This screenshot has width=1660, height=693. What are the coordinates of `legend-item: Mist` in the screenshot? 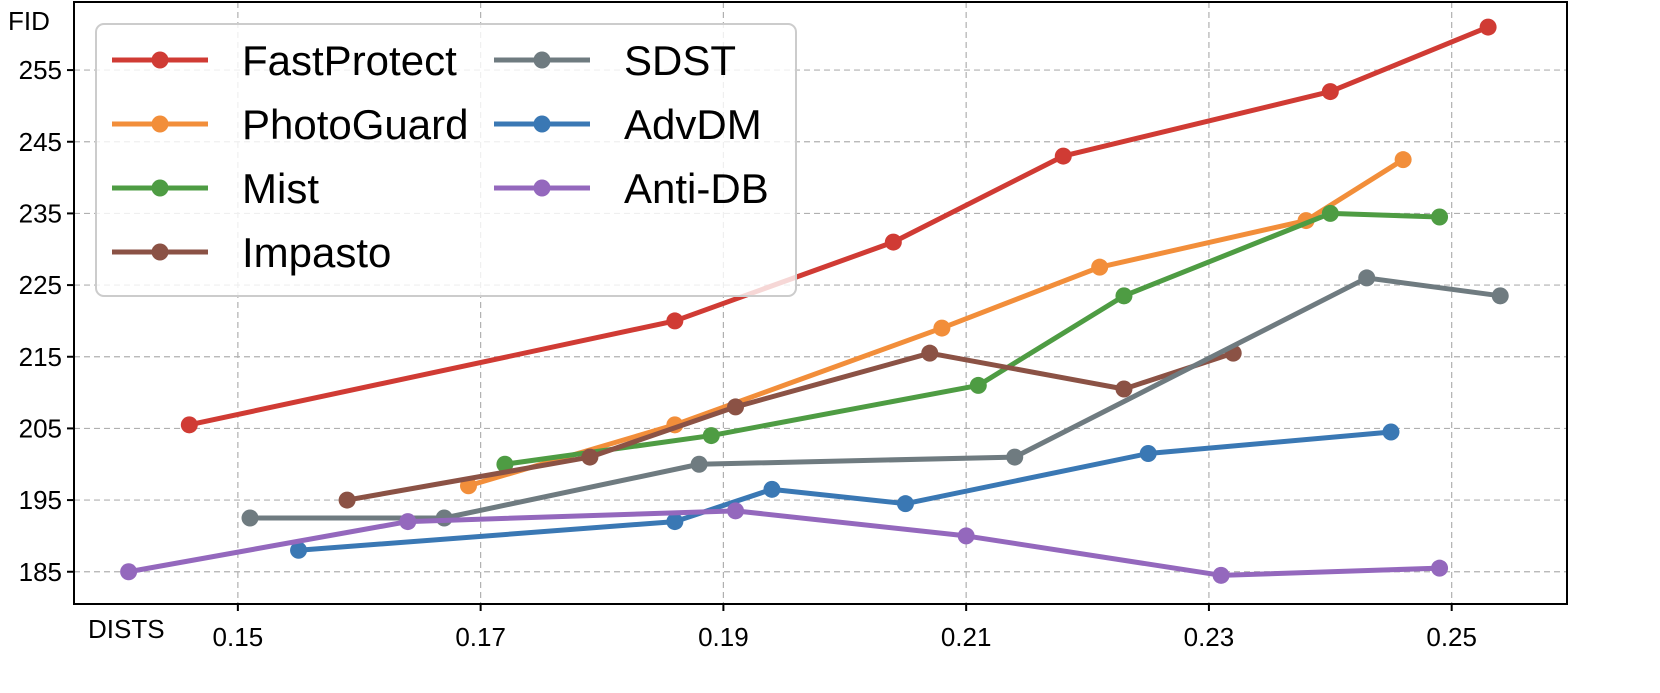 It's located at (215, 188).